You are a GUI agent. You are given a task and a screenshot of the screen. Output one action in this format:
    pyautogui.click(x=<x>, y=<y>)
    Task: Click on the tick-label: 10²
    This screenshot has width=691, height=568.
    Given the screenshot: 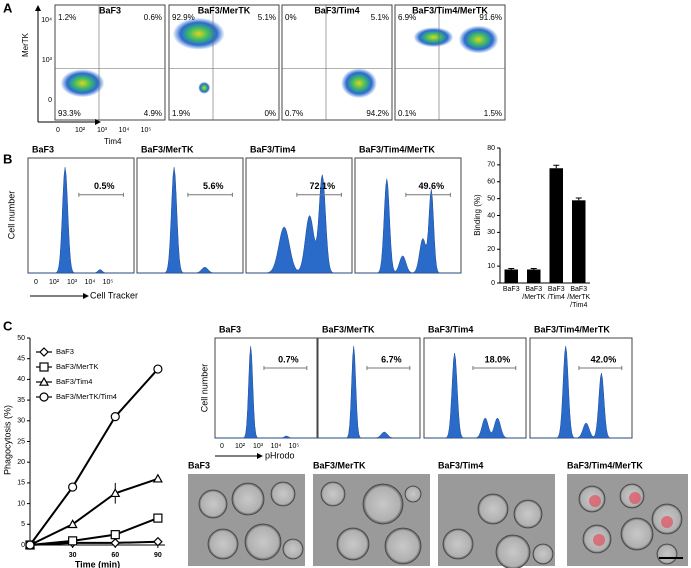 What is the action you would take?
    pyautogui.click(x=80, y=130)
    